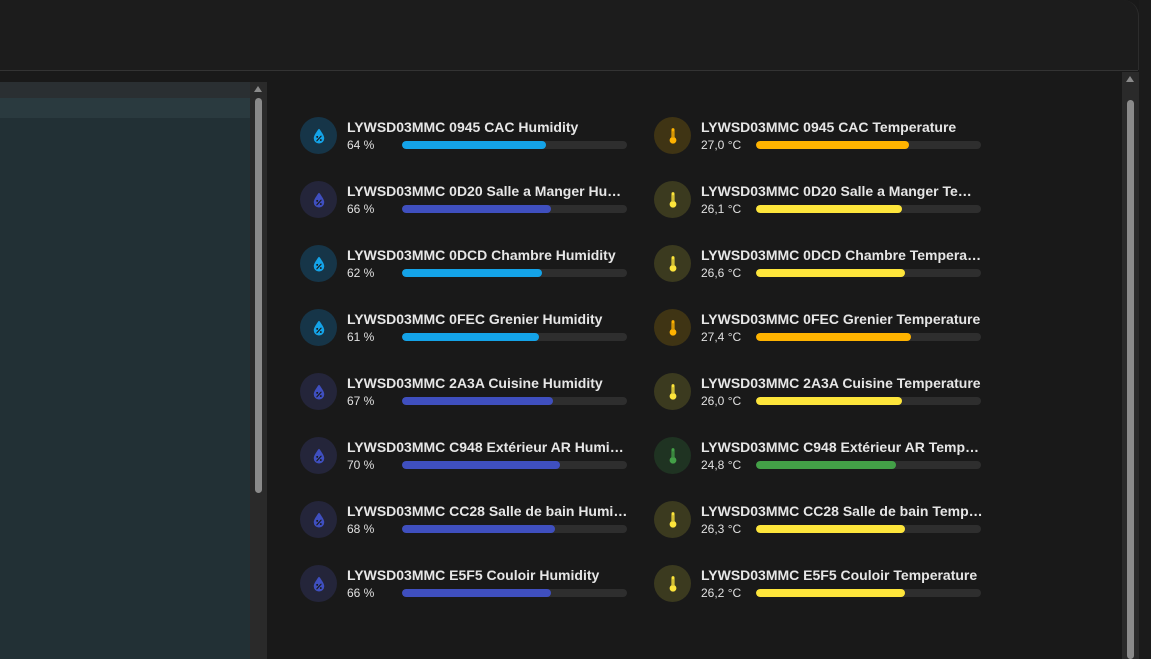  Describe the element at coordinates (258, 295) in the screenshot. I see `left-scrollbar-thumb` at that location.